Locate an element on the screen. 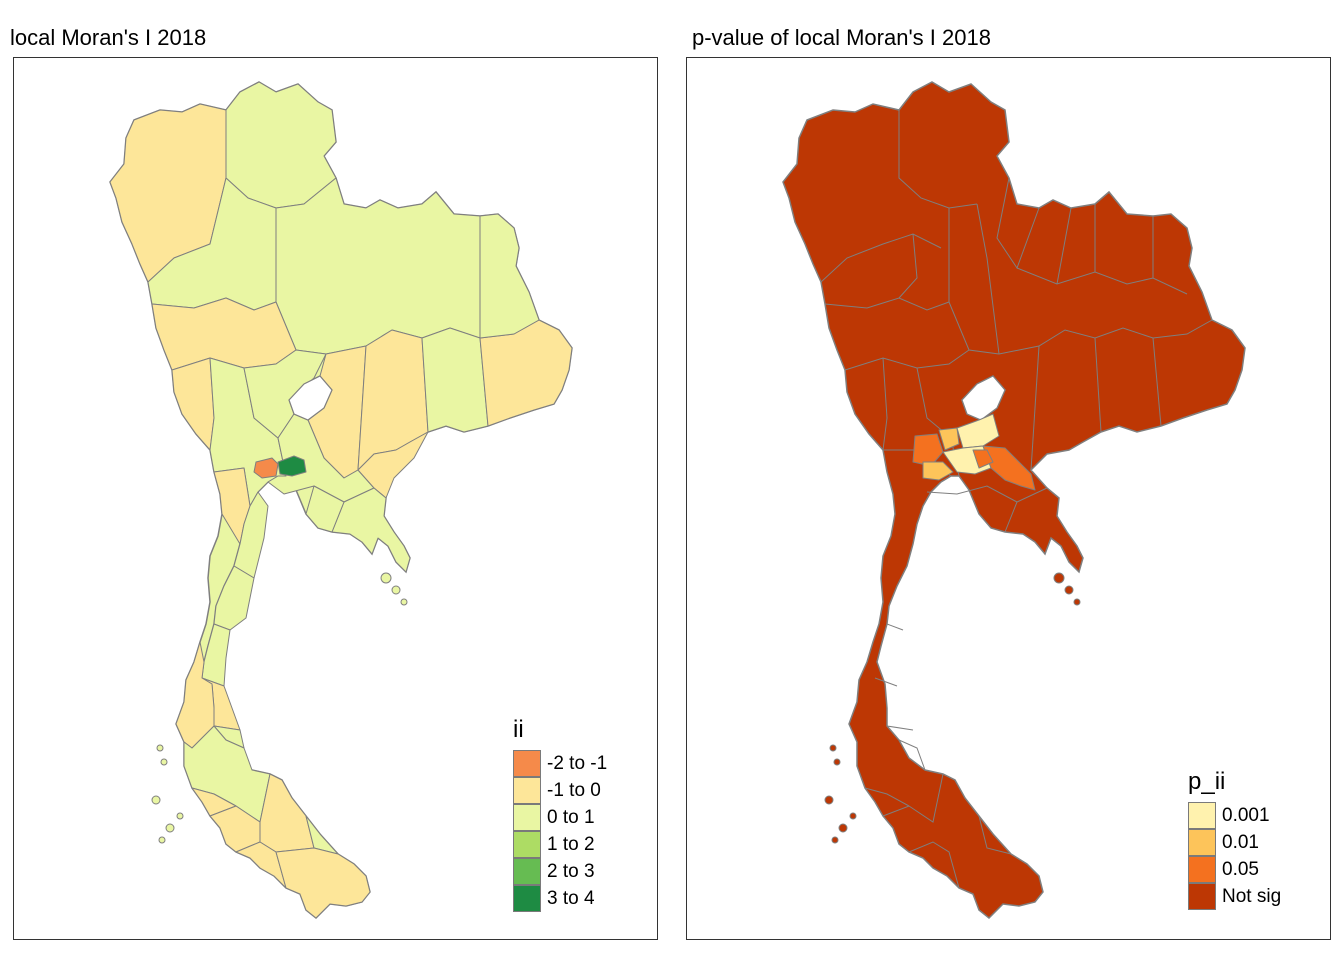 The image size is (1344, 960). legend-label: -1 to 0 is located at coordinates (574, 790).